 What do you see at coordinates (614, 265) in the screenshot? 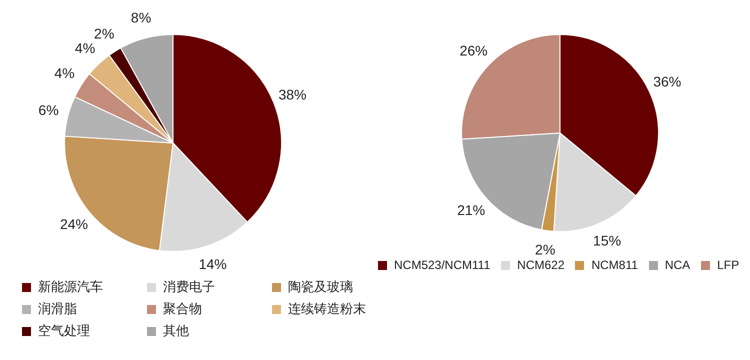
I see `legend-label: NCM811` at bounding box center [614, 265].